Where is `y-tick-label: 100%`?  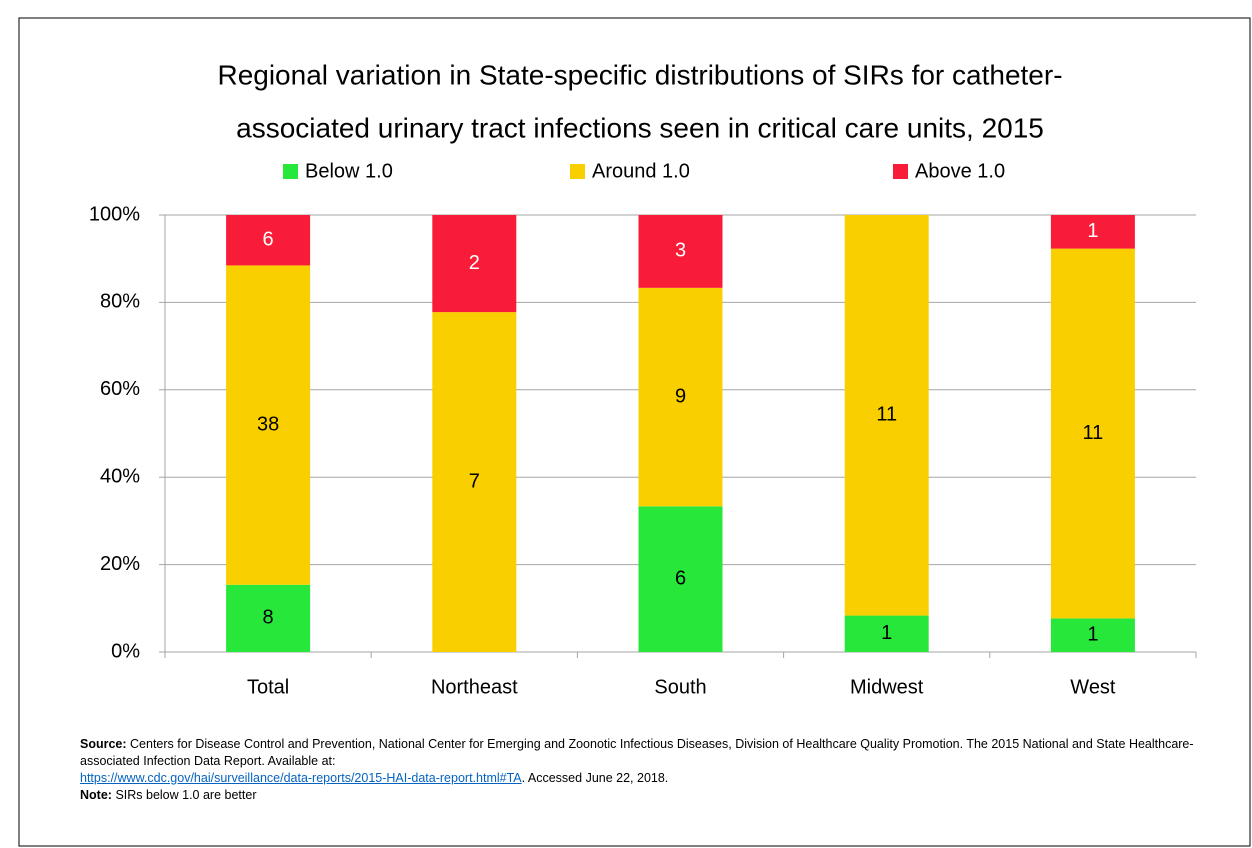
y-tick-label: 100% is located at coordinates (114, 214).